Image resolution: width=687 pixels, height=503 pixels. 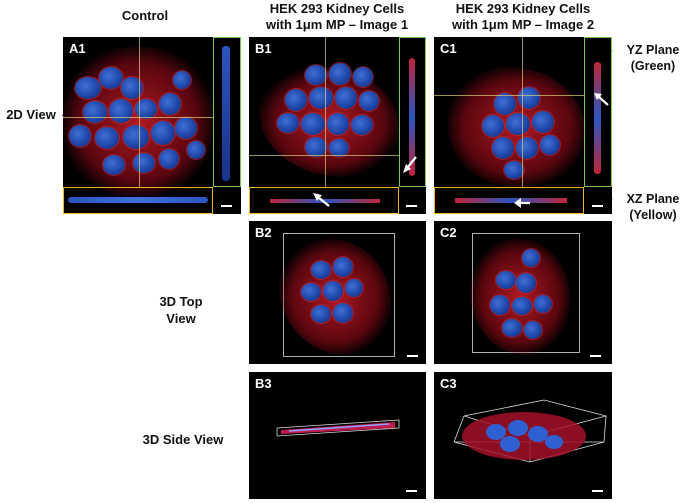 I want to click on row-label-3d-top-line1: 3D Top, so click(x=181, y=301).